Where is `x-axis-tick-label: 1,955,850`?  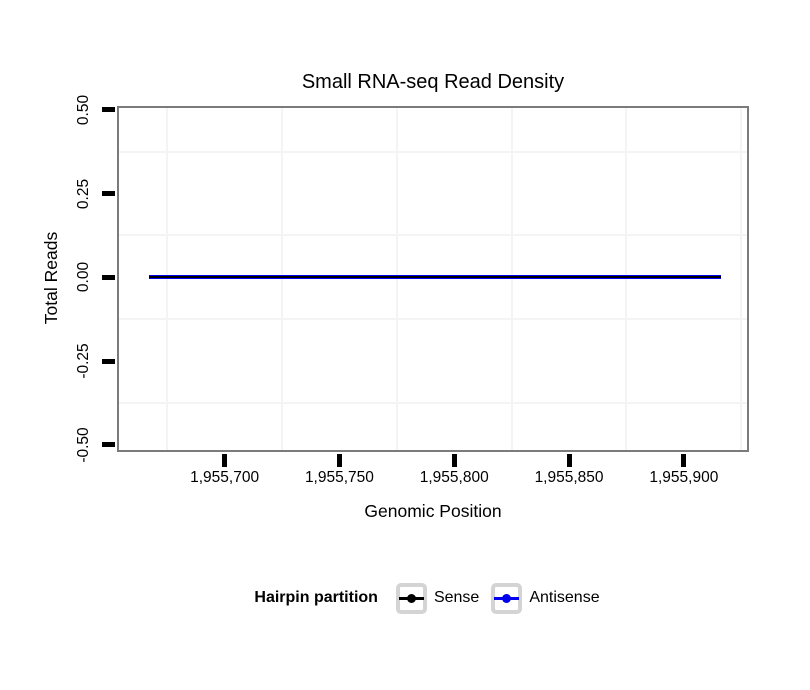 x-axis-tick-label: 1,955,850 is located at coordinates (569, 477).